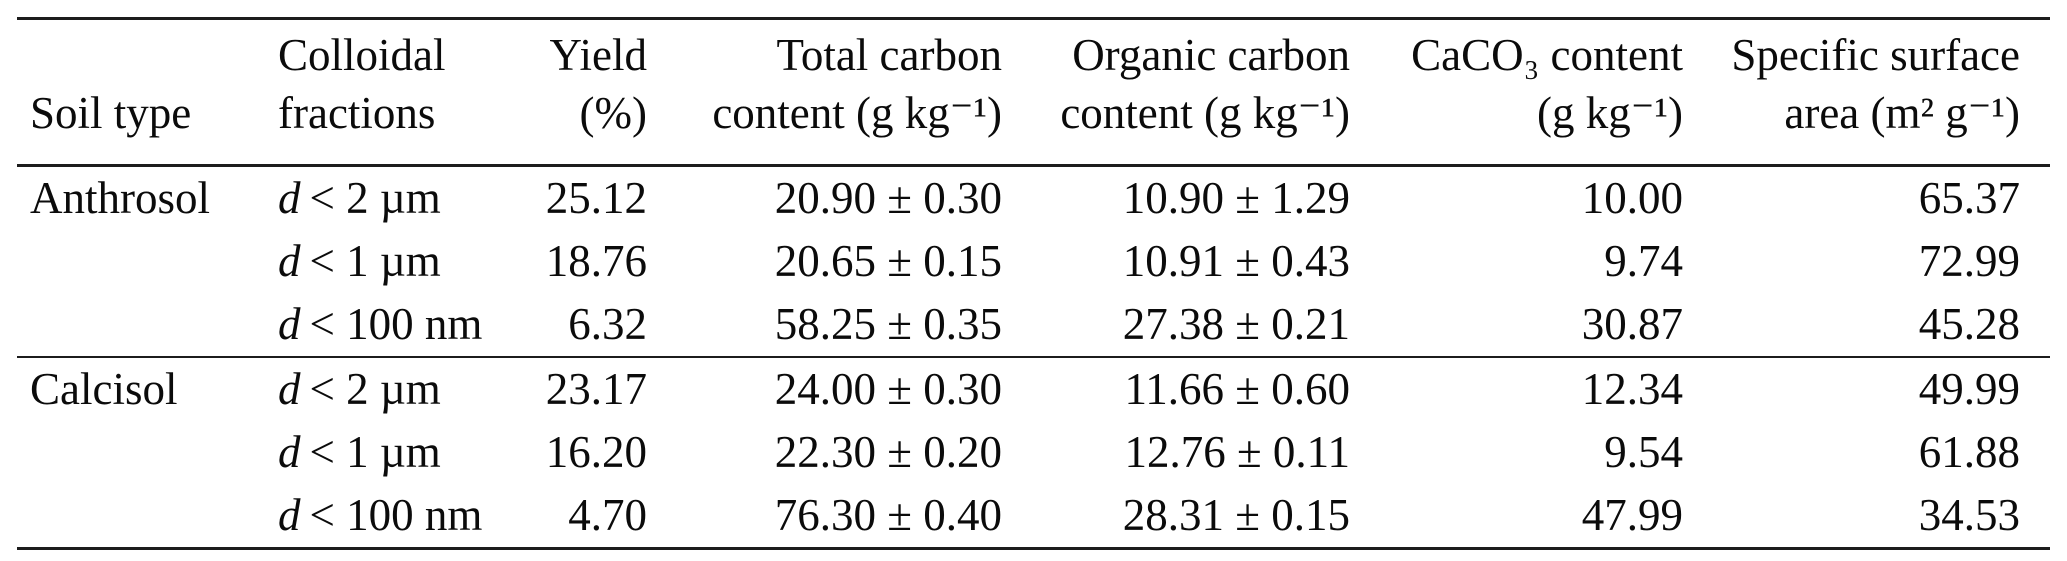 This screenshot has height=561, width=2067. Describe the element at coordinates (1632, 514) in the screenshot. I see `caco3-cell: 47.99` at that location.